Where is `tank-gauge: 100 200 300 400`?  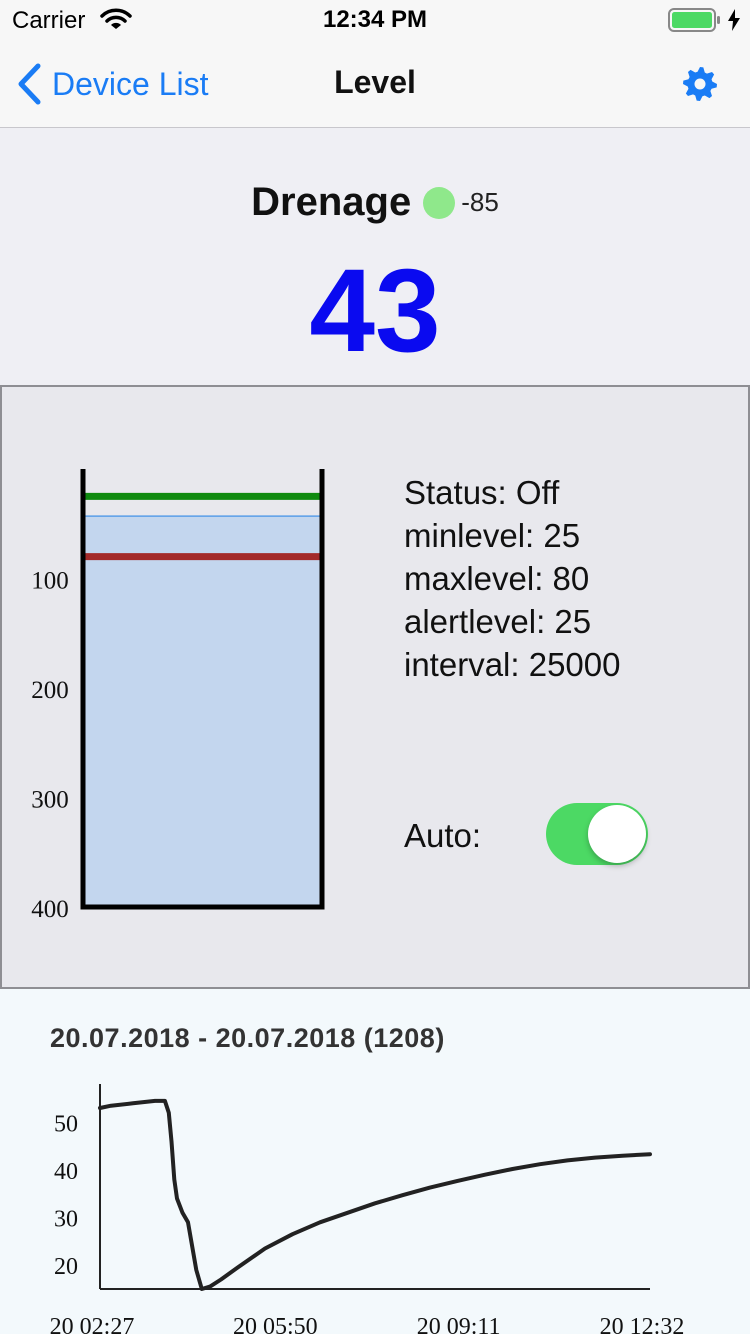 tank-gauge: 100 200 300 400 is located at coordinates (178, 696).